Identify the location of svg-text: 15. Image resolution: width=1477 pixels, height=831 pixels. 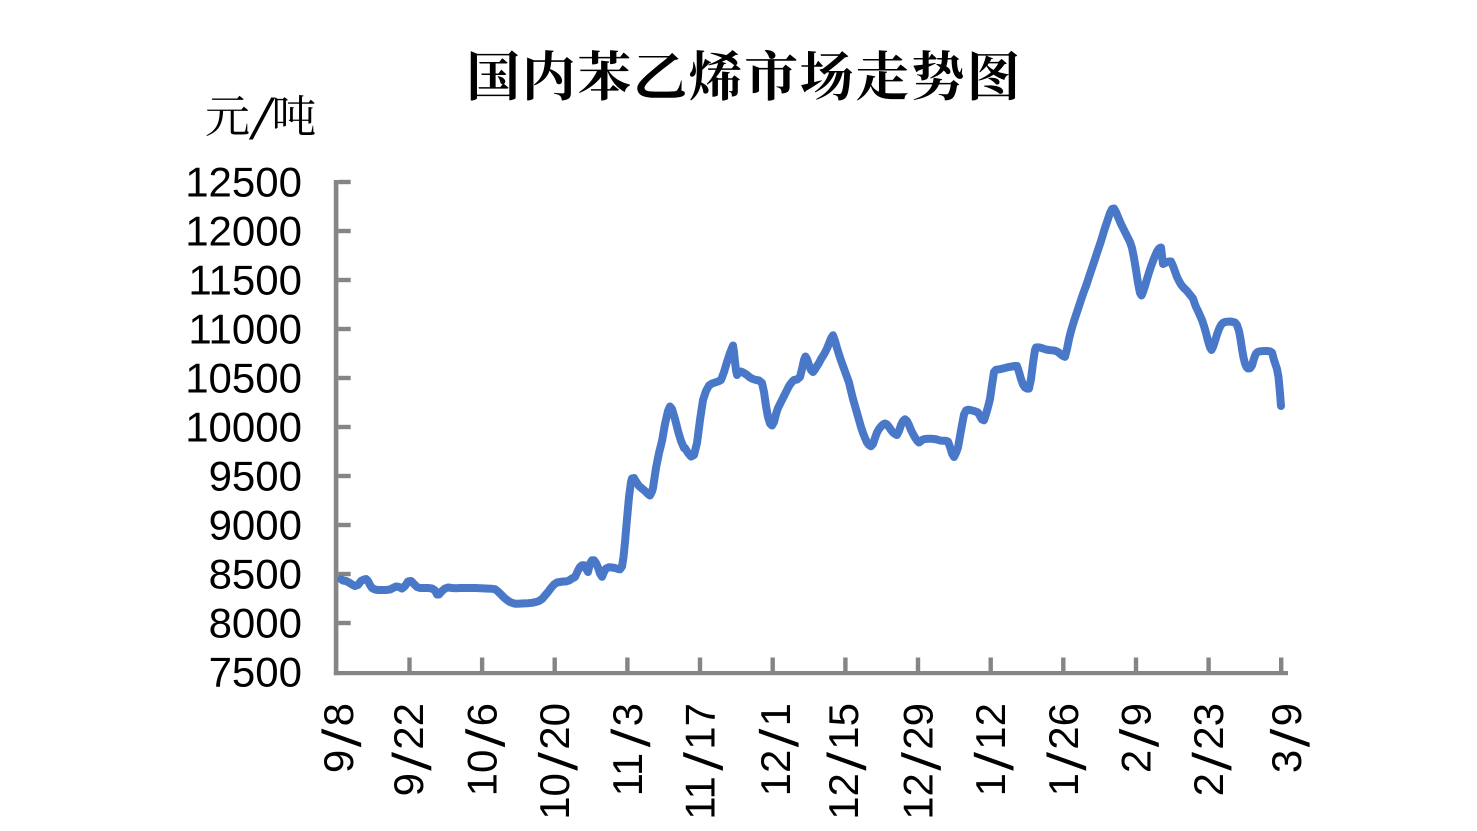
(843, 726).